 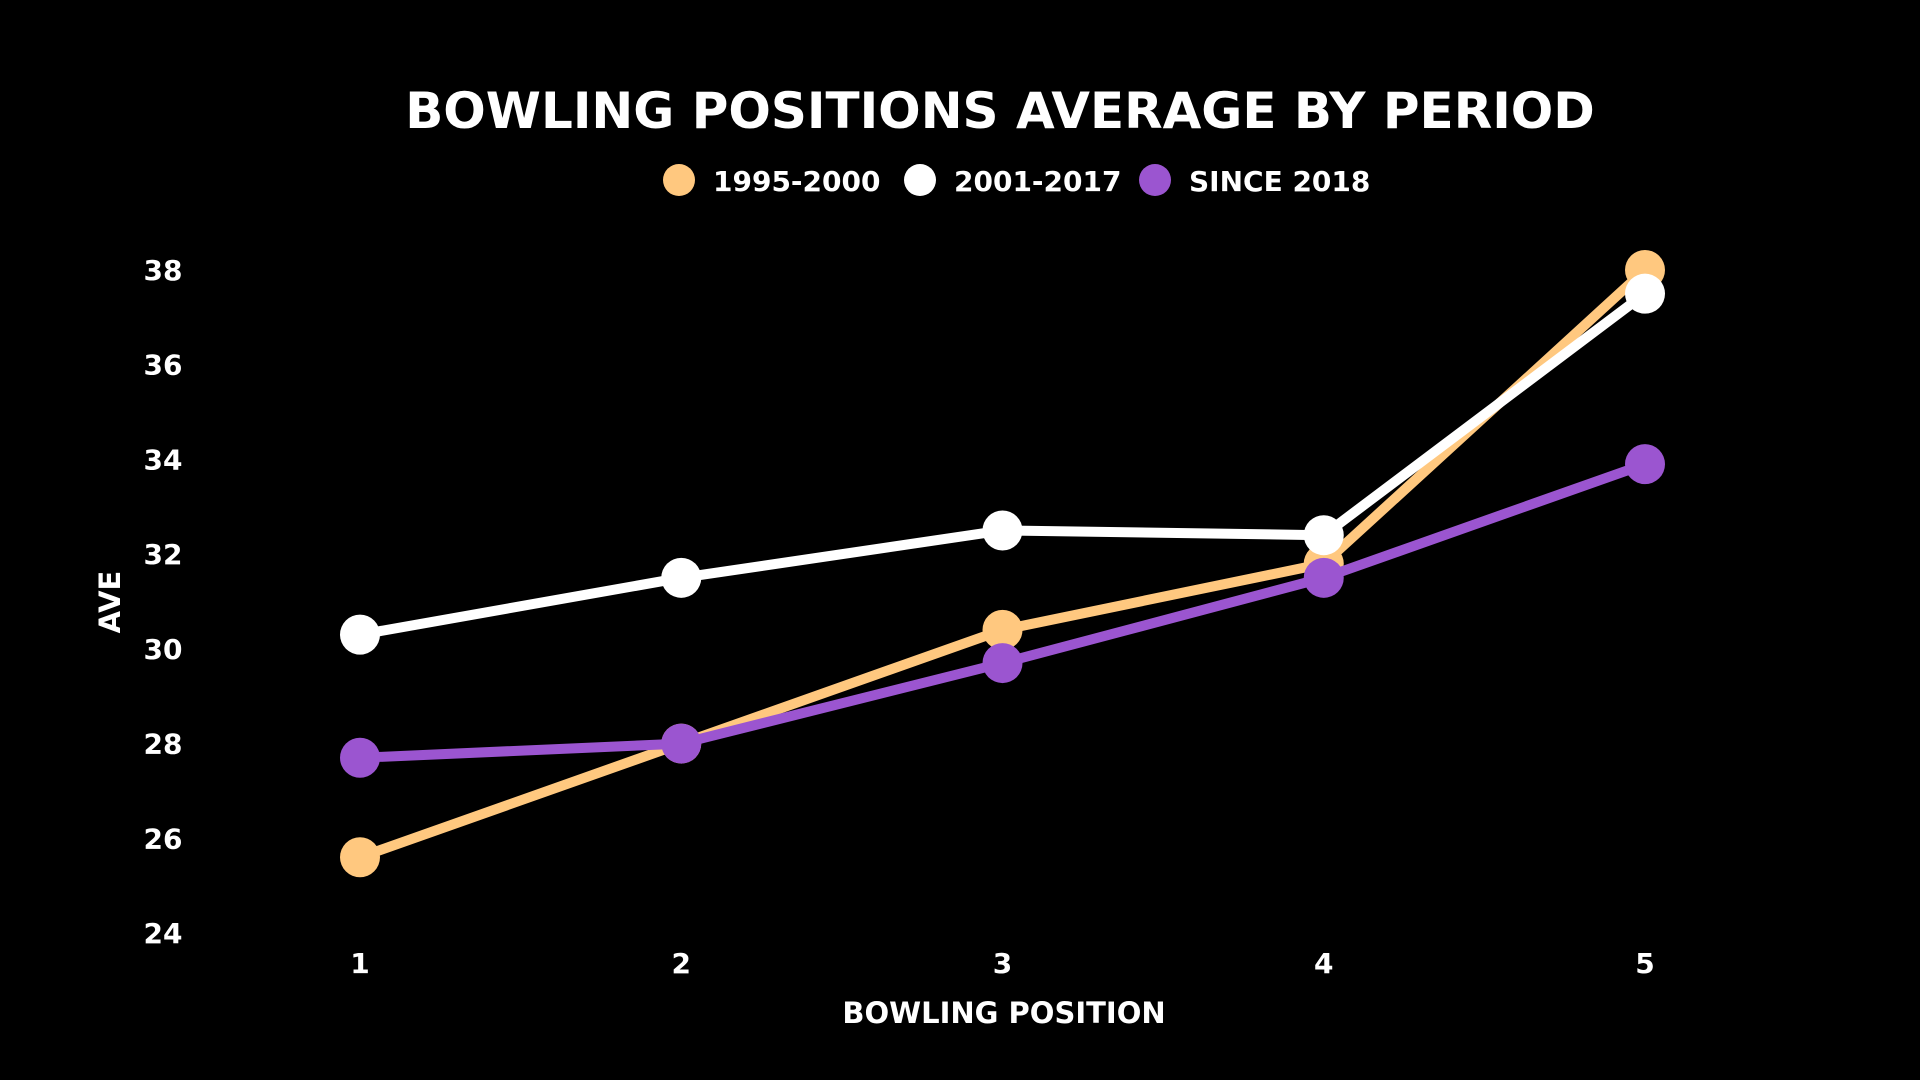 I want to click on legend-item: 2001-2017, so click(x=1012, y=181).